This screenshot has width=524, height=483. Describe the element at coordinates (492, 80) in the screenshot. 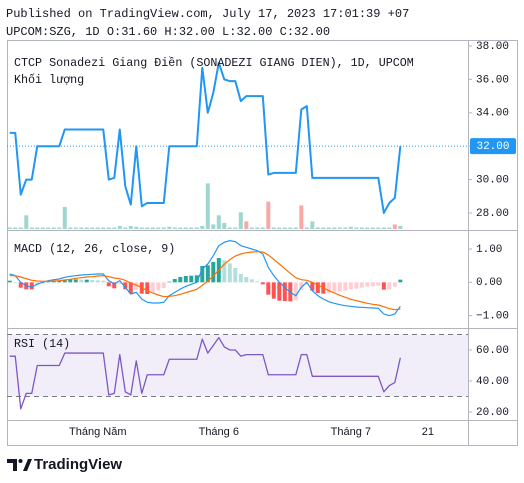

I see `y-tick-label: 36.00` at that location.